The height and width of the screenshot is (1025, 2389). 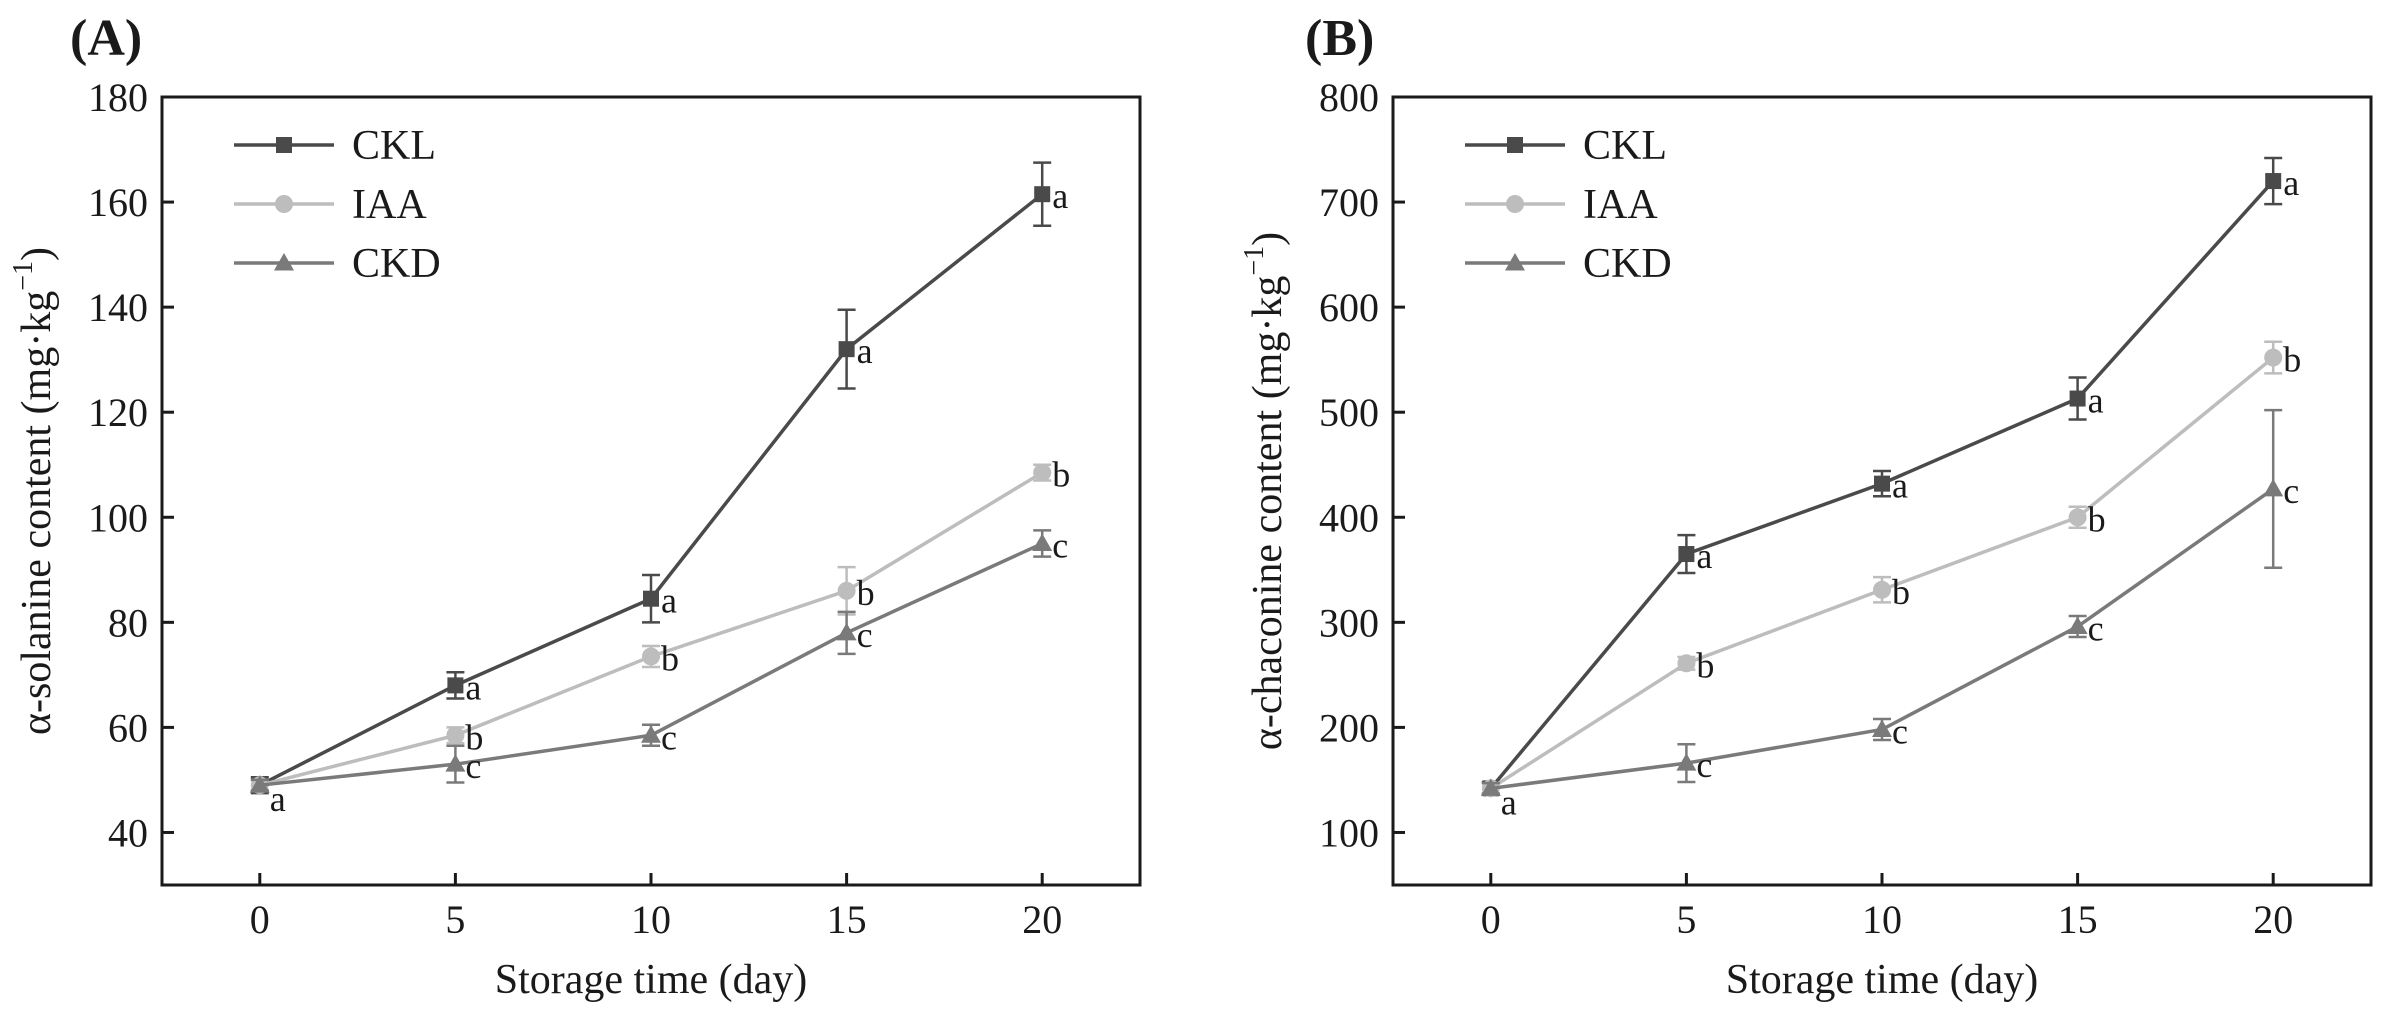 I want to click on panel-letter: (A), so click(x=106, y=38).